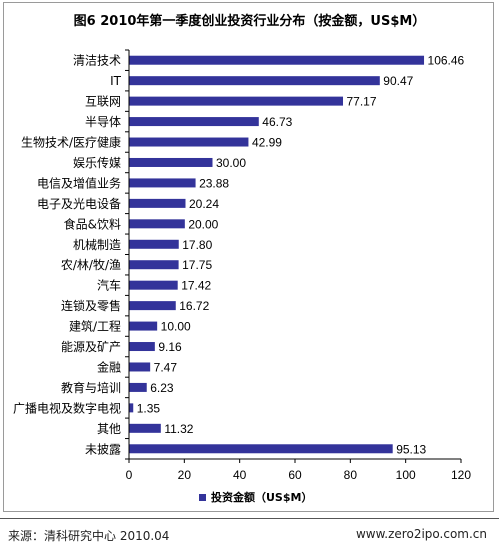 This screenshot has height=552, width=499. What do you see at coordinates (103, 122) in the screenshot?
I see `category-label: 半导体` at bounding box center [103, 122].